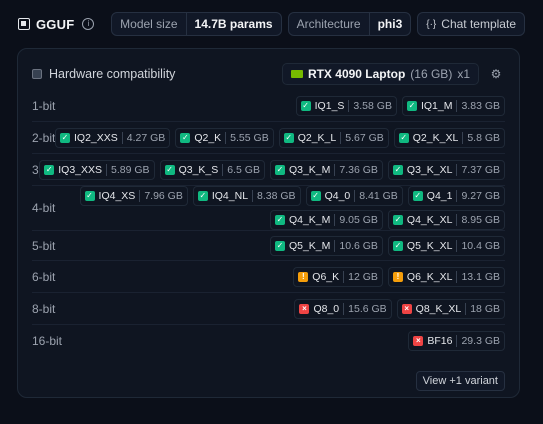 The image size is (543, 424). I want to click on quant-name: Q2_K, so click(208, 137).